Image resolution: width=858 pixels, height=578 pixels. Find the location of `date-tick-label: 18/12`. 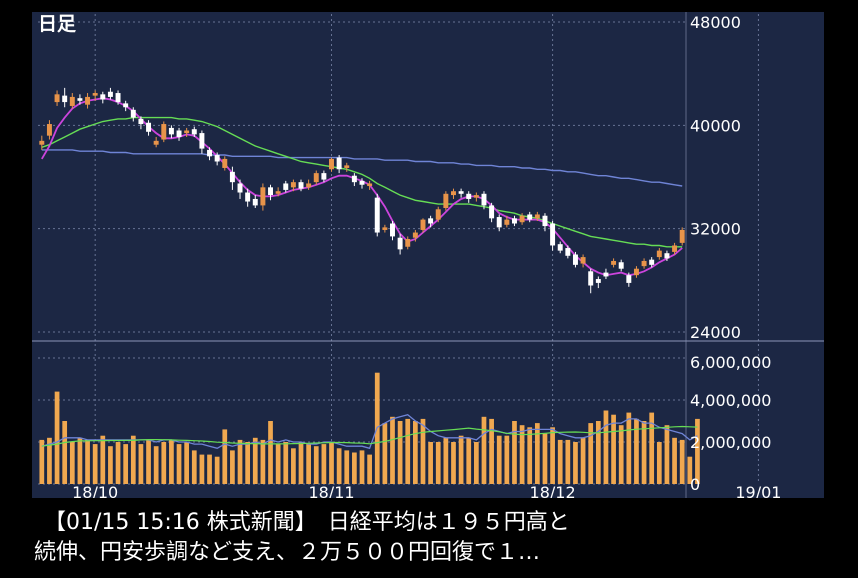

date-tick-label: 18/12 is located at coordinates (553, 490).